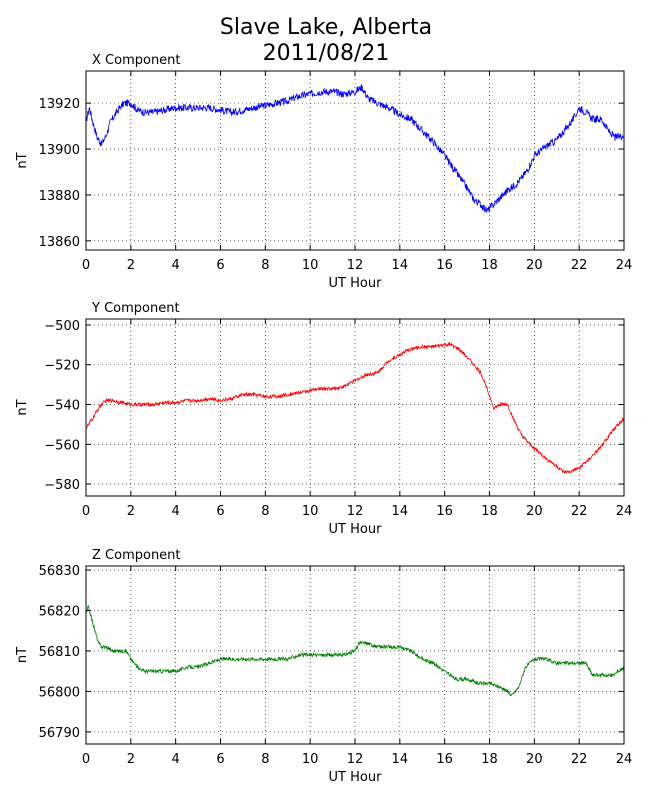 The width and height of the screenshot is (650, 800). I want to click on y-tick-label: 56800, so click(59, 692).